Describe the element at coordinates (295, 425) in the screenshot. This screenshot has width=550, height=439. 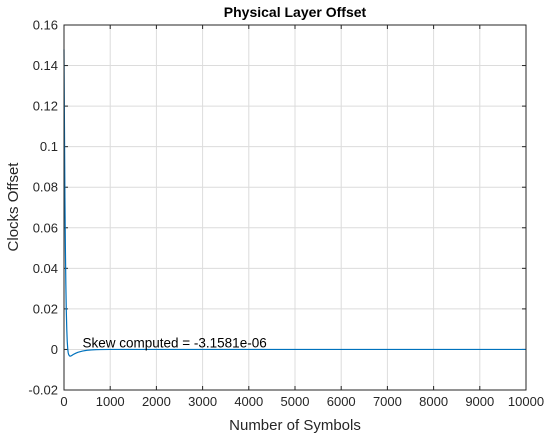
I see `x-axis-label: Number of Symbols` at that location.